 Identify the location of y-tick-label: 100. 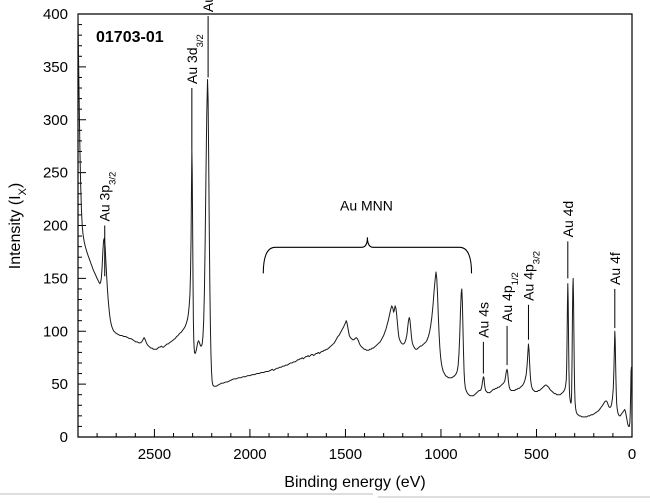
(55, 331).